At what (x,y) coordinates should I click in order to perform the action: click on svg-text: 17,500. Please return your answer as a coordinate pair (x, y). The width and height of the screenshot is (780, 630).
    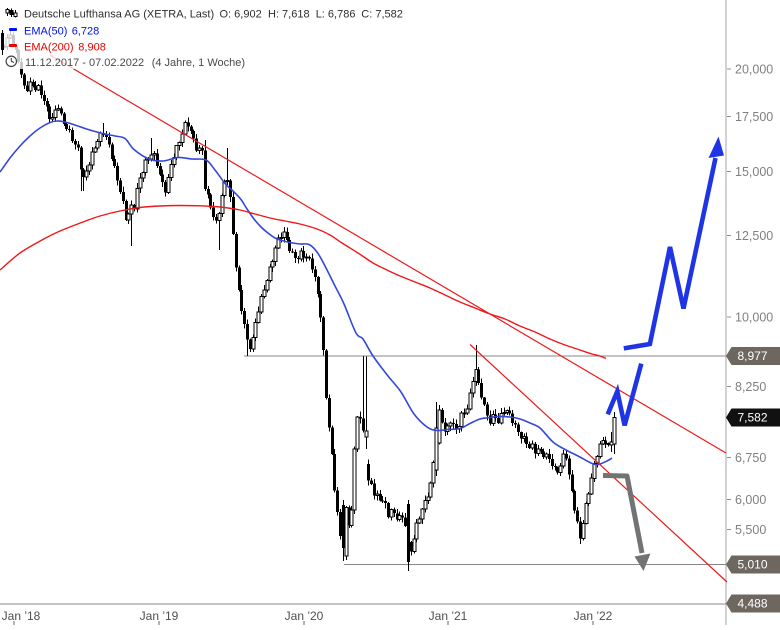
    Looking at the image, I should click on (754, 117).